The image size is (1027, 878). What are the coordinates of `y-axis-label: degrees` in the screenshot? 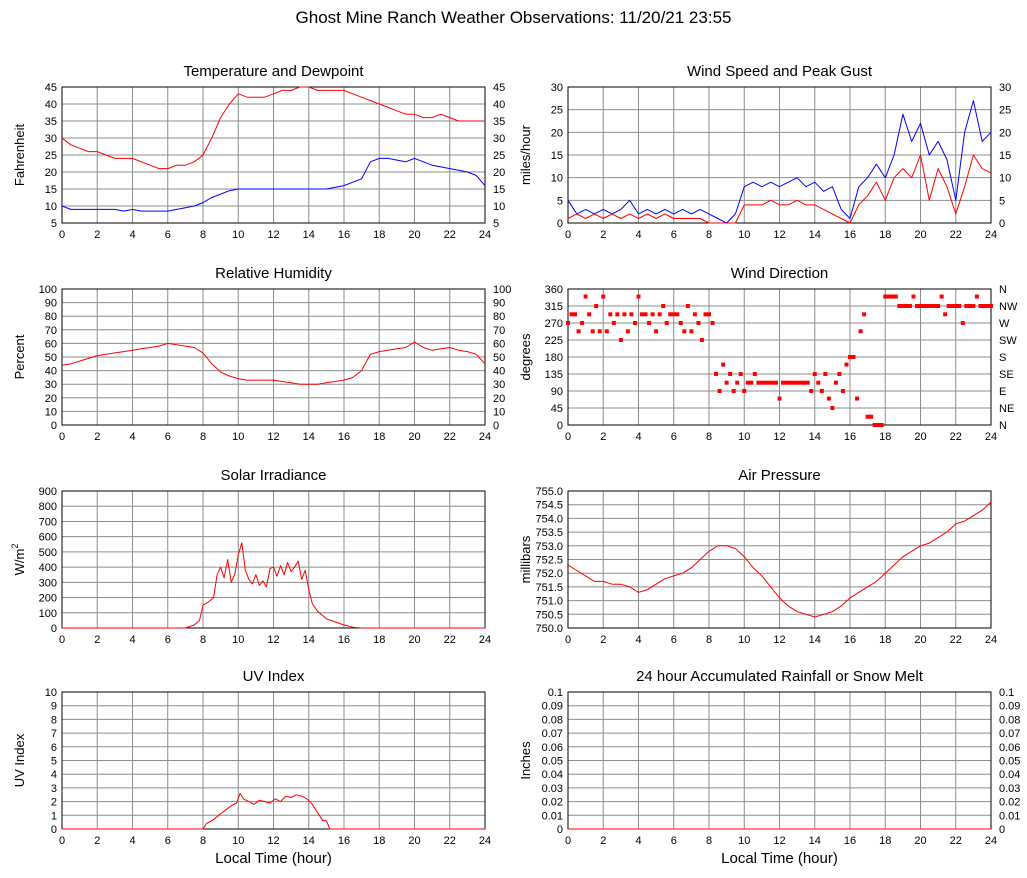 It's located at (525, 356).